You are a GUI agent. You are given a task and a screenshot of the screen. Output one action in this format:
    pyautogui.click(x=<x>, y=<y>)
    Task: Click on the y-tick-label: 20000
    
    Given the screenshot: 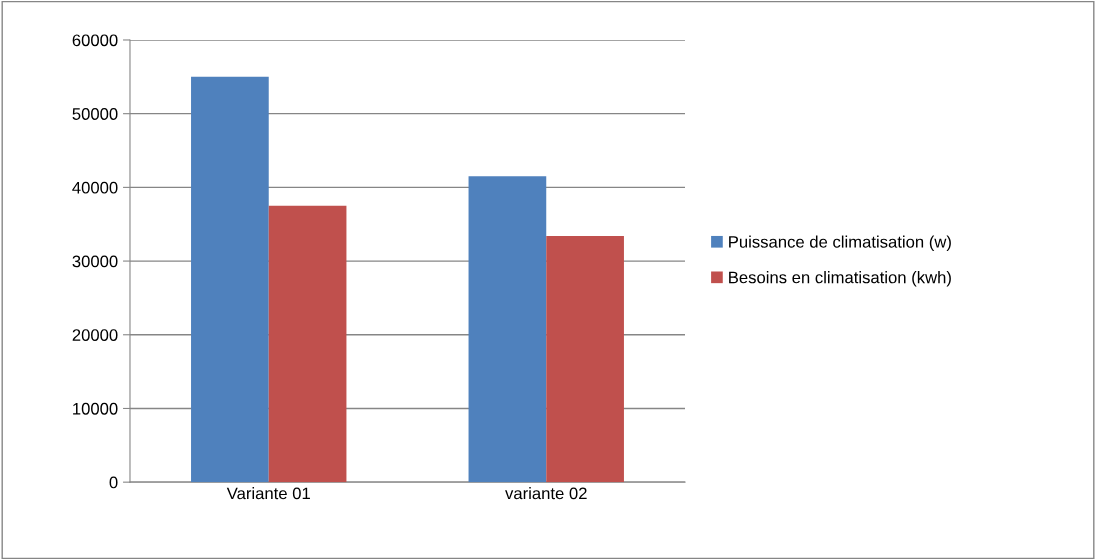 What is the action you would take?
    pyautogui.click(x=95, y=335)
    